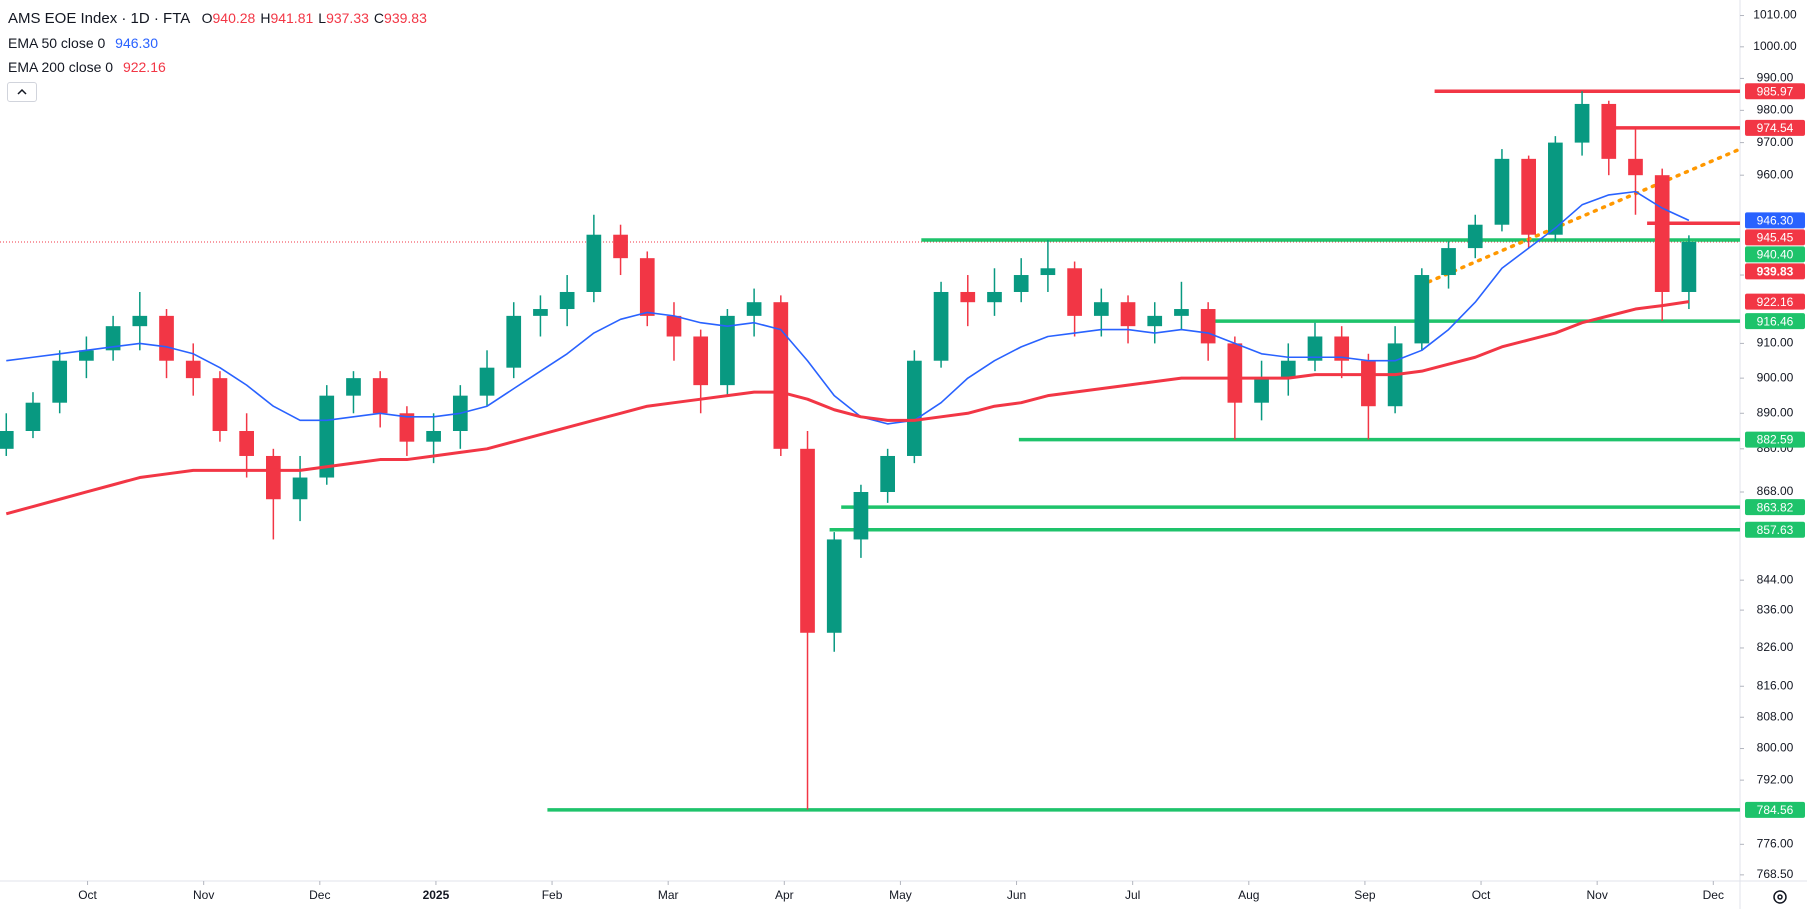 This screenshot has height=909, width=1807. Describe the element at coordinates (552, 895) in the screenshot. I see `x-tick-label: Feb` at that location.